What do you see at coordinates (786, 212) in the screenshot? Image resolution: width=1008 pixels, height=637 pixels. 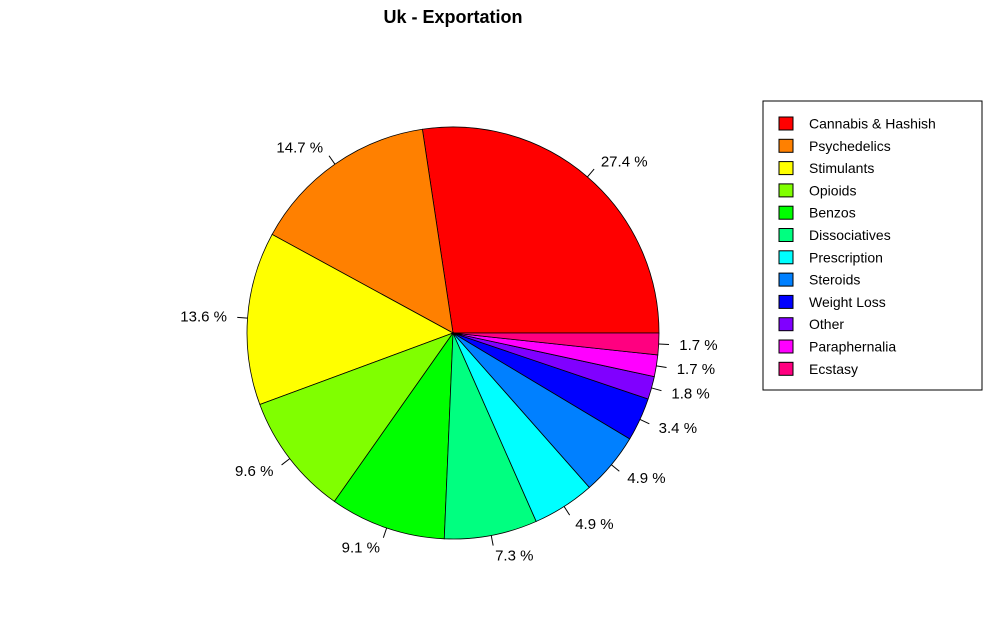 I see `legend-swatch-benzos` at bounding box center [786, 212].